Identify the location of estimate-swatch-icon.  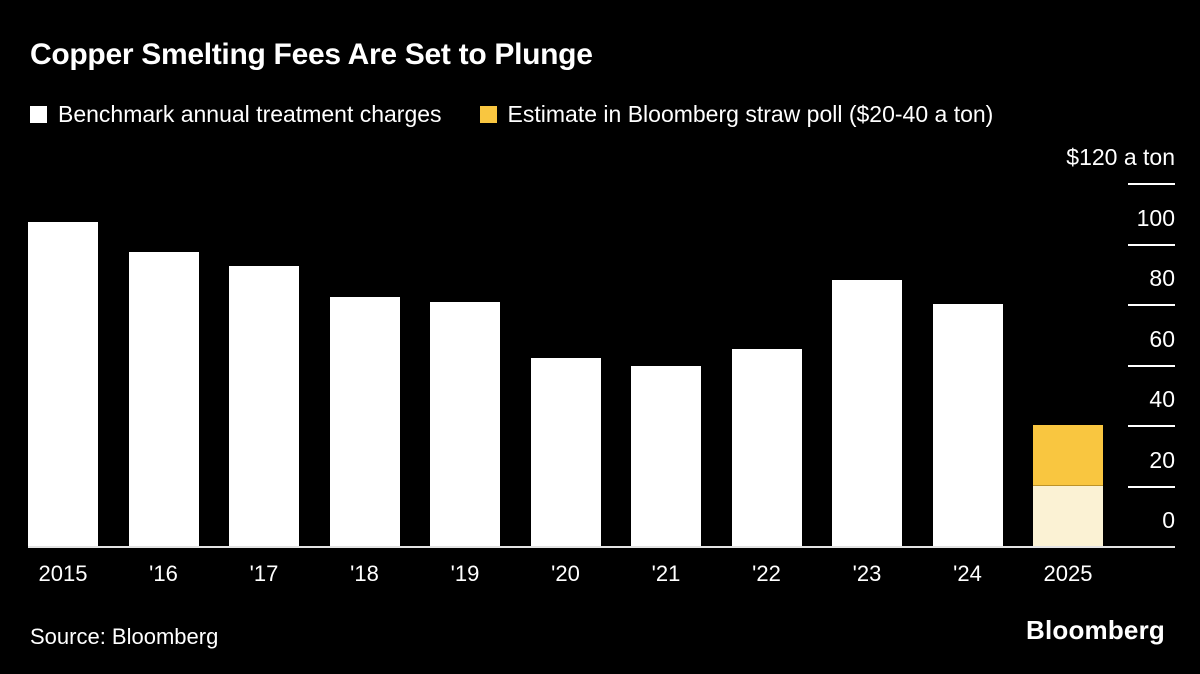
(488, 114).